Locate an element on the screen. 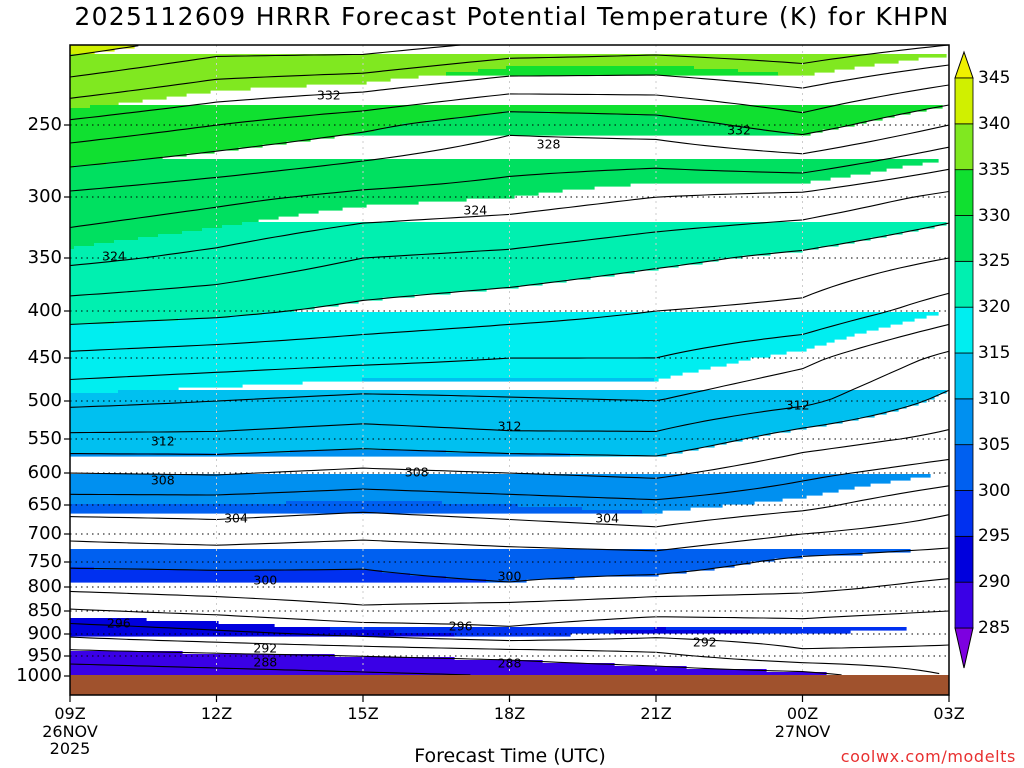 Image resolution: width=1024 pixels, height=768 pixels. credit-link: coolwx.com/modelts is located at coordinates (928, 756).